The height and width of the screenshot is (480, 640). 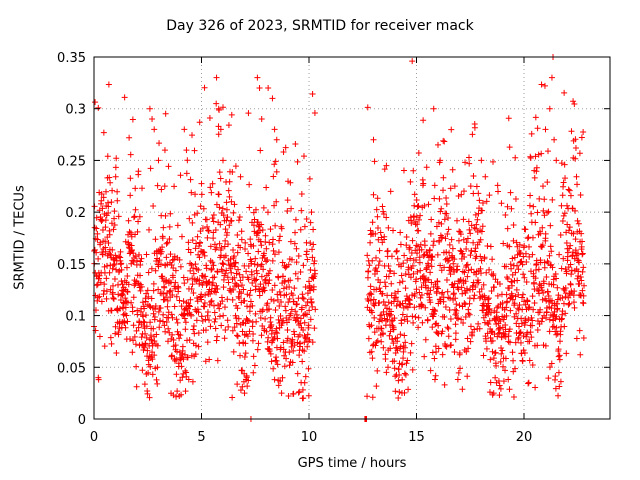 What do you see at coordinates (75, 213) in the screenshot?
I see `y-tick-label: 0.2` at bounding box center [75, 213].